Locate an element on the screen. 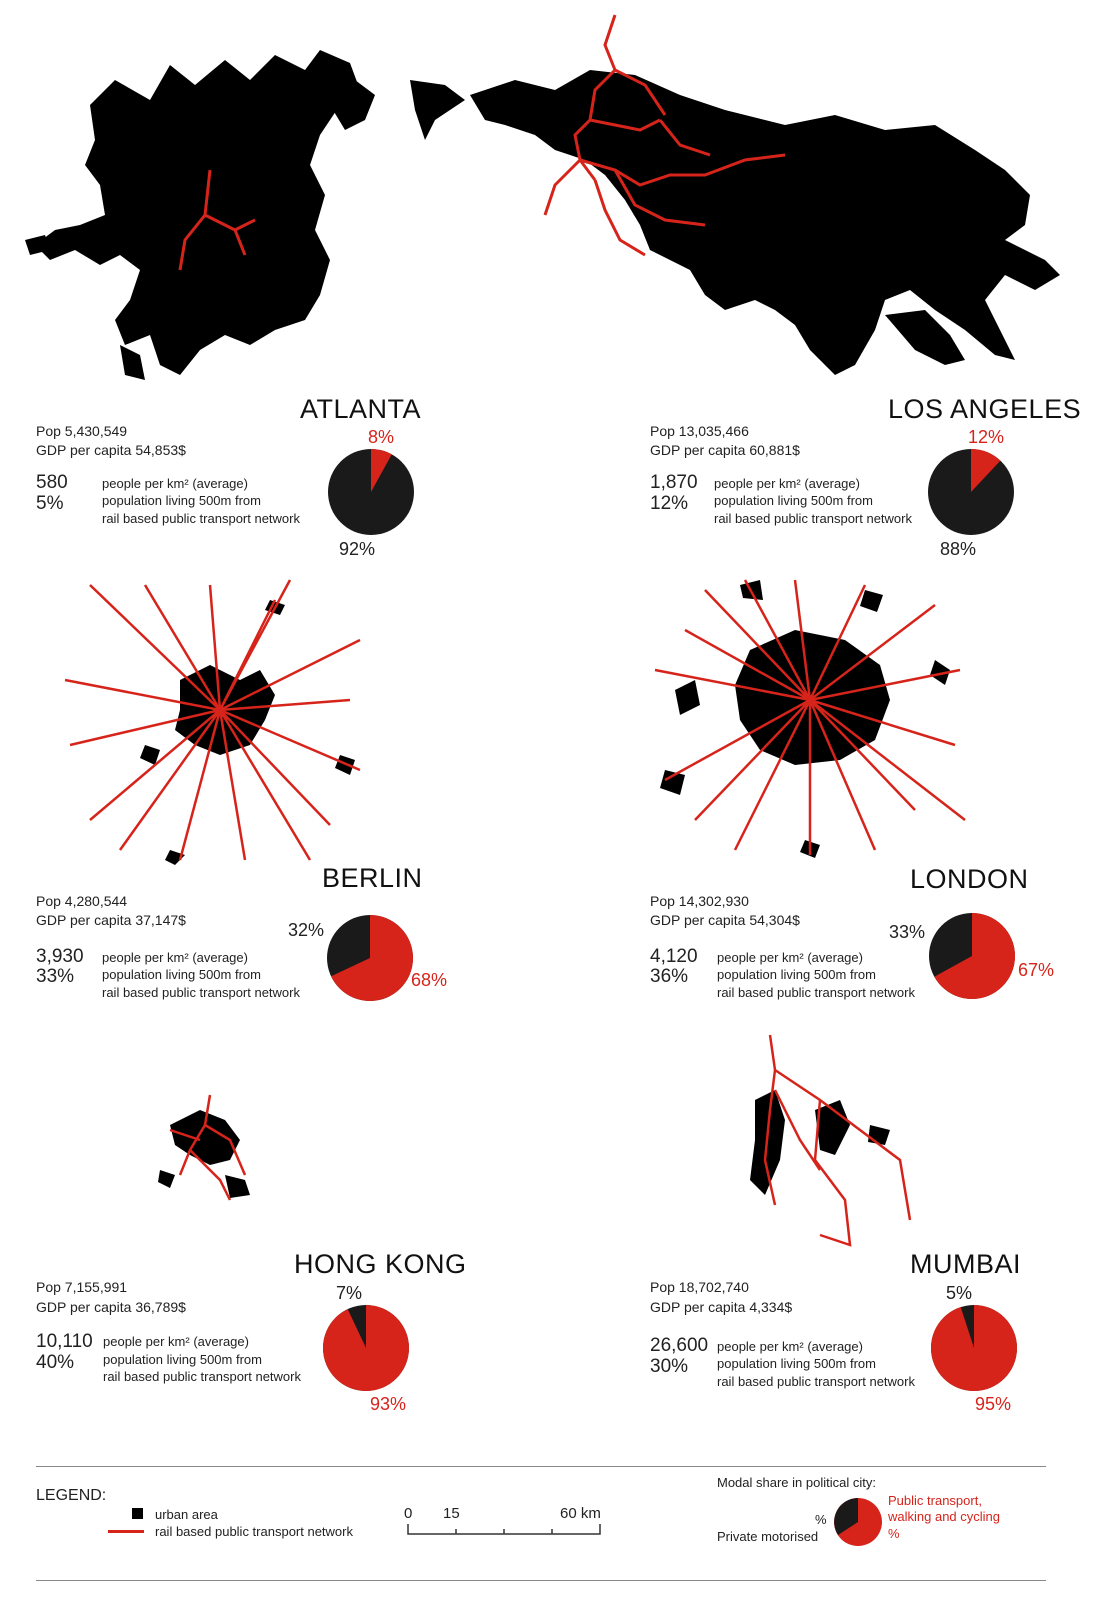 Image resolution: width=1100 pixels, height=1608 pixels. city-density-london: 4,120 is located at coordinates (674, 956).